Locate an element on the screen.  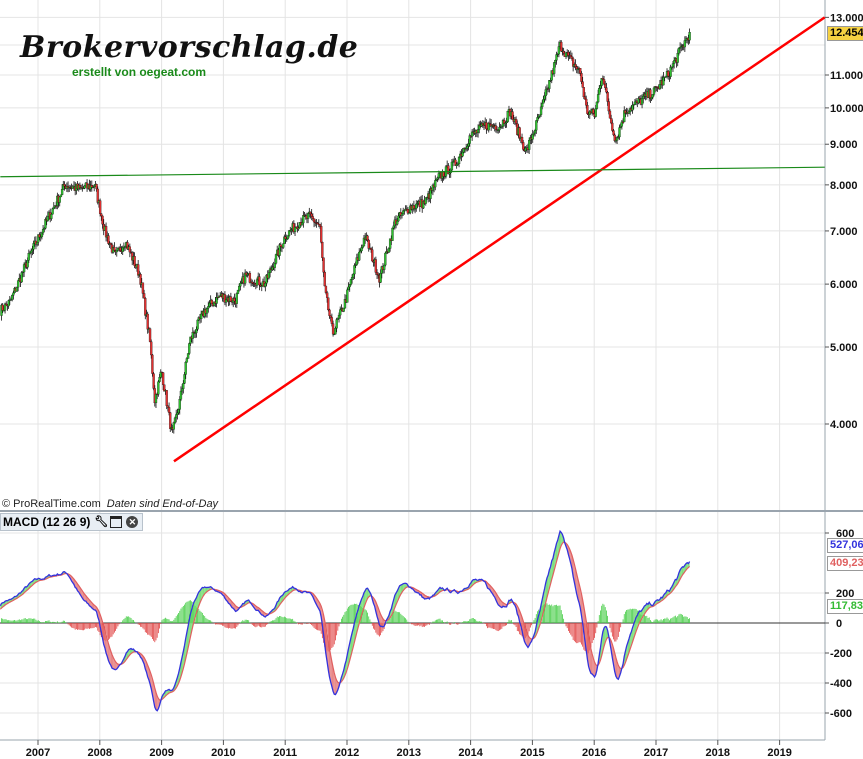
y-tick-label: 8.000 is located at coordinates (844, 186).